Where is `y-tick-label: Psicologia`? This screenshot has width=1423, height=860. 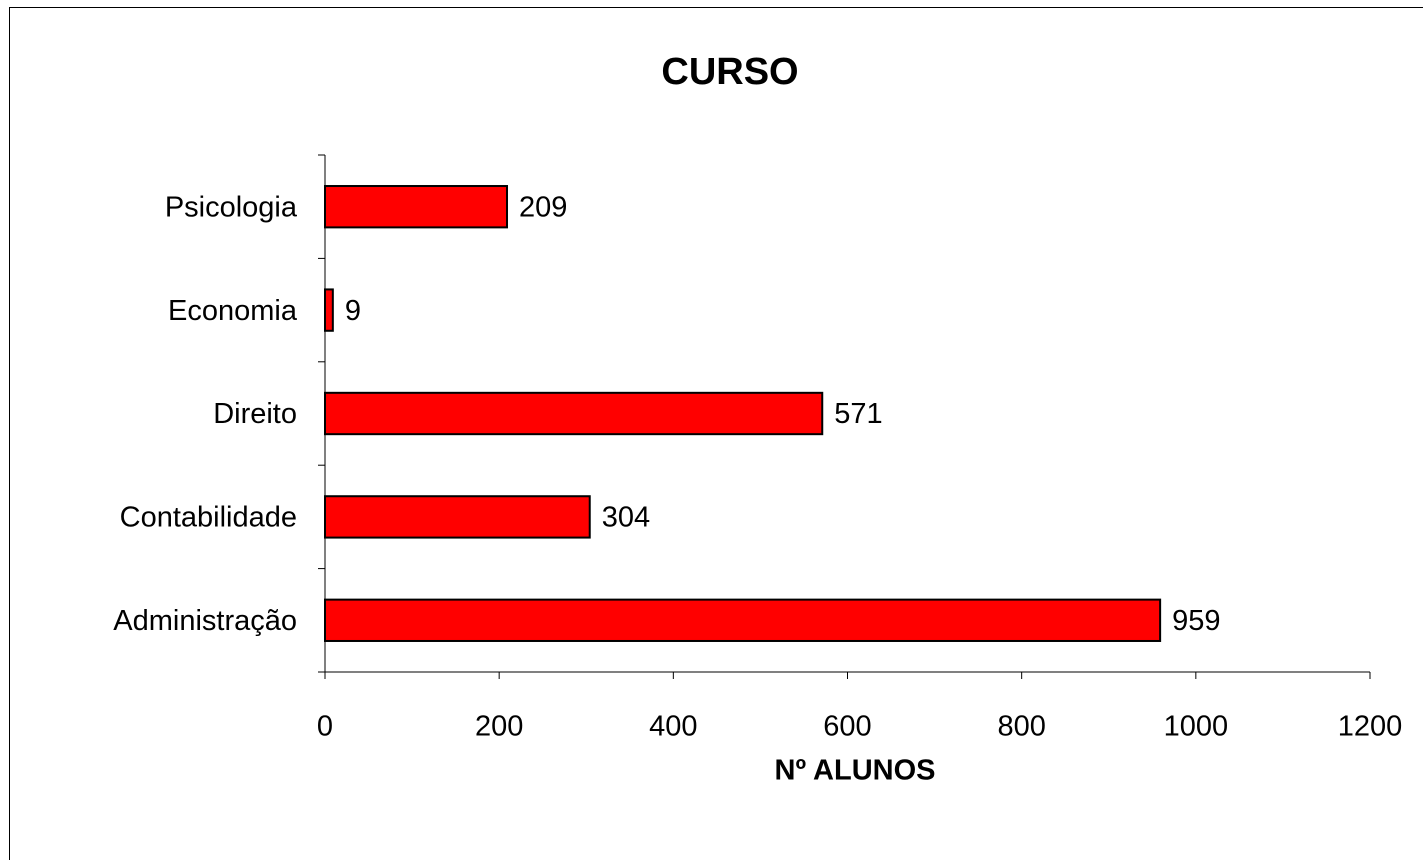
y-tick-label: Psicologia is located at coordinates (231, 207).